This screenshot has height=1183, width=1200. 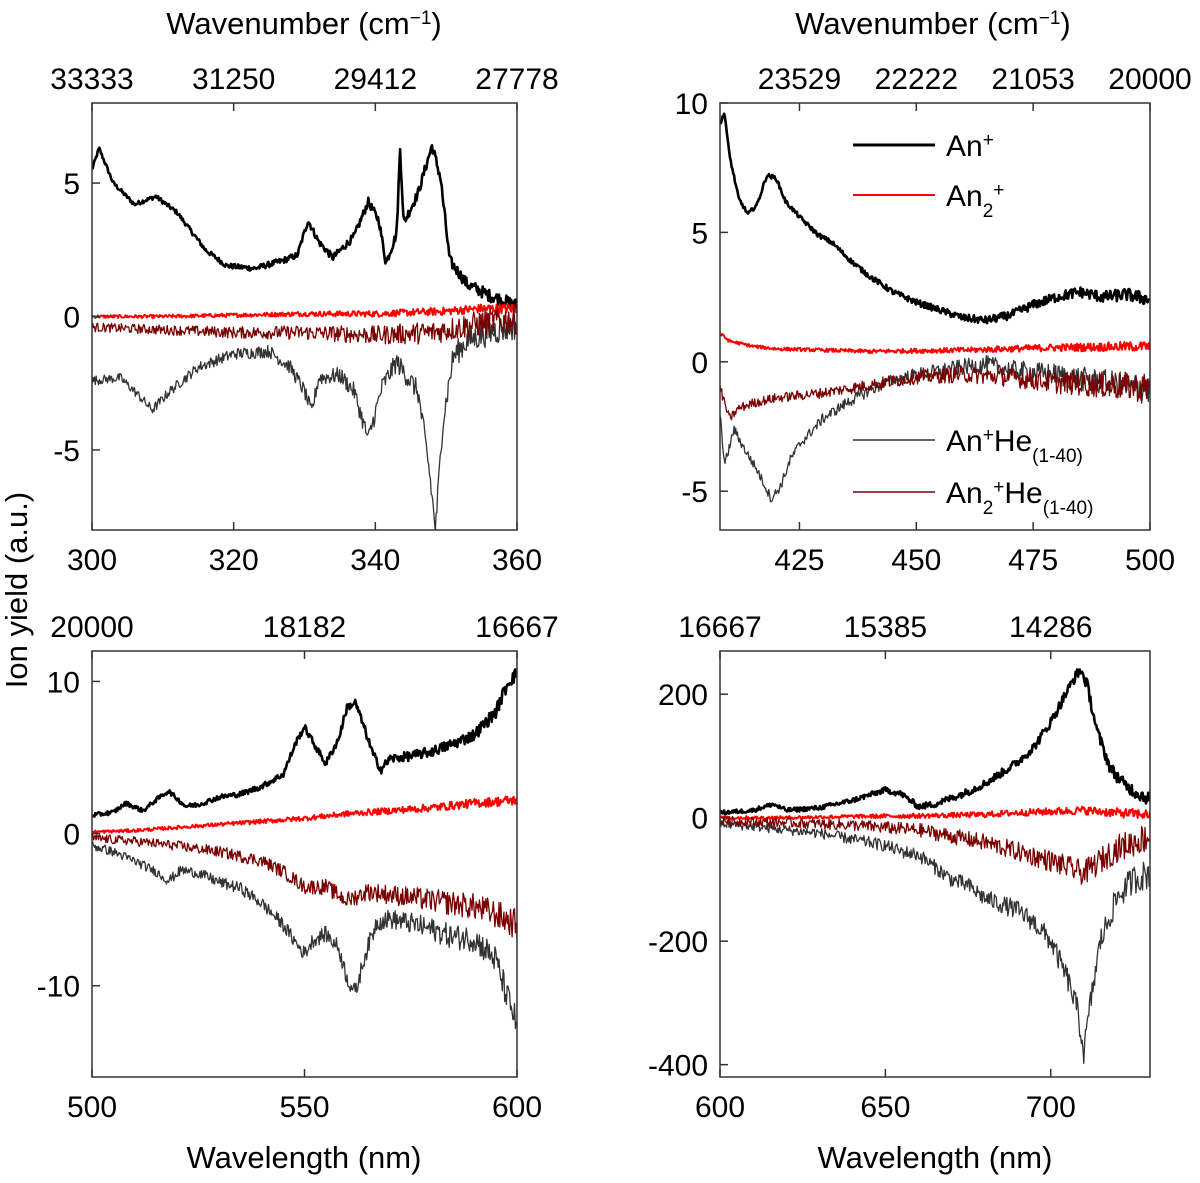 I want to click on x-tick-label: 700, so click(x=1051, y=1107).